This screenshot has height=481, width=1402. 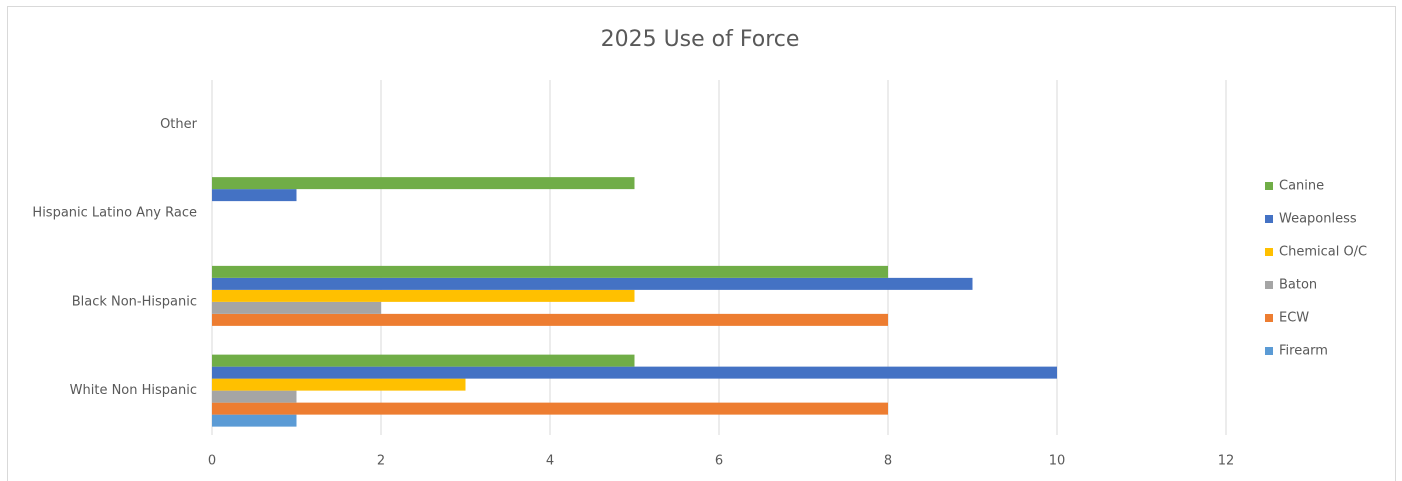 What do you see at coordinates (1318, 219) in the screenshot?
I see `legend-label: Weaponless` at bounding box center [1318, 219].